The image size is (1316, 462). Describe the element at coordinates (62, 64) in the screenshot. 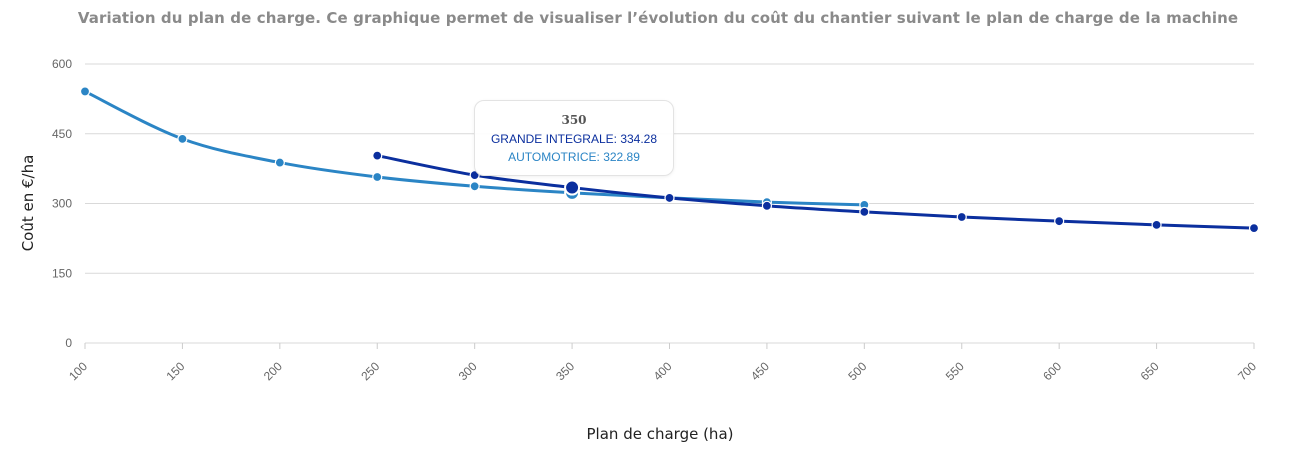

I see `y-tick-label-600: 600` at that location.